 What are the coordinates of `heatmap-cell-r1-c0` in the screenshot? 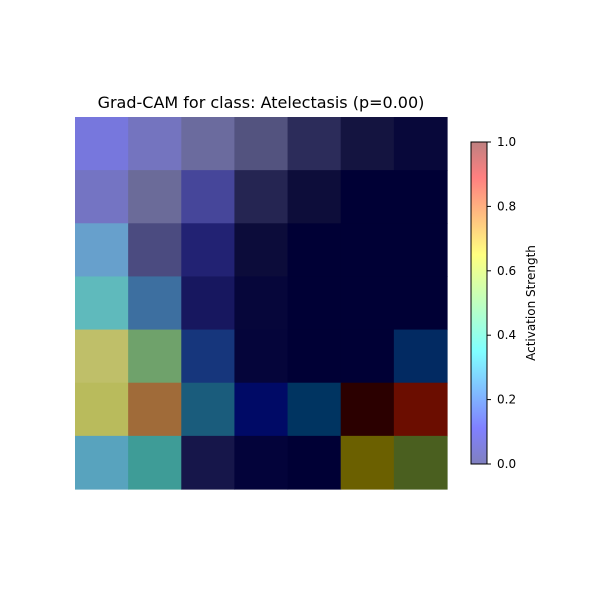 It's located at (102, 197).